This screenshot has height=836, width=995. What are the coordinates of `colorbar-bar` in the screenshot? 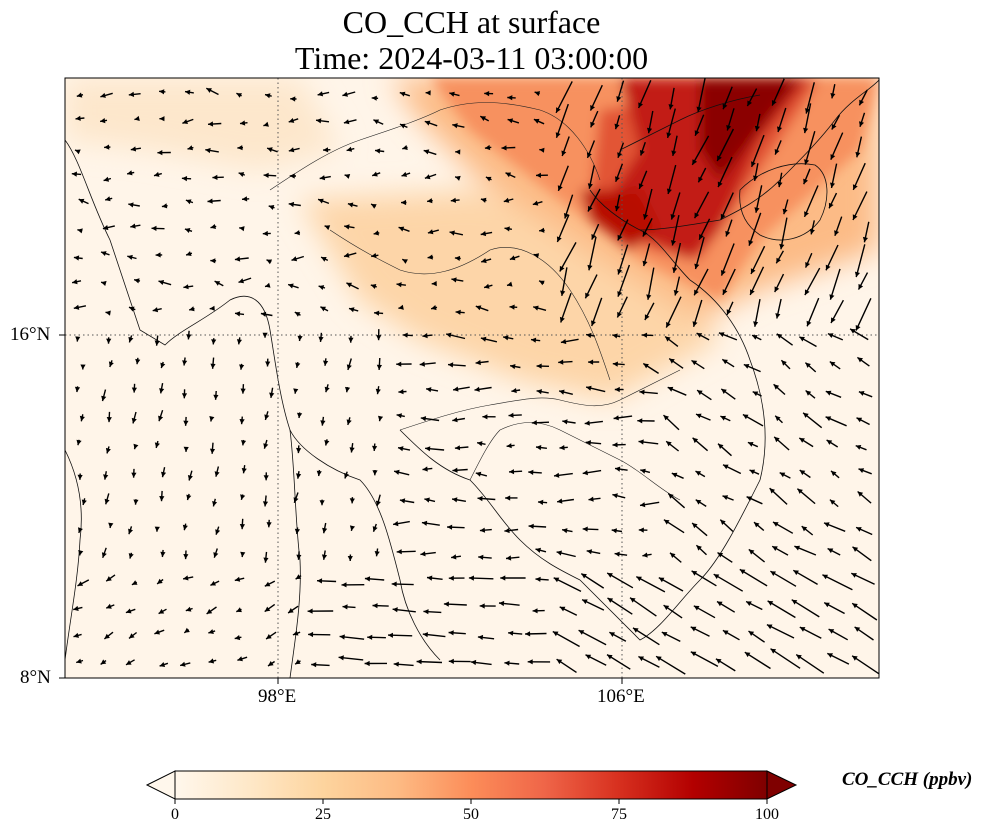 It's located at (471, 785).